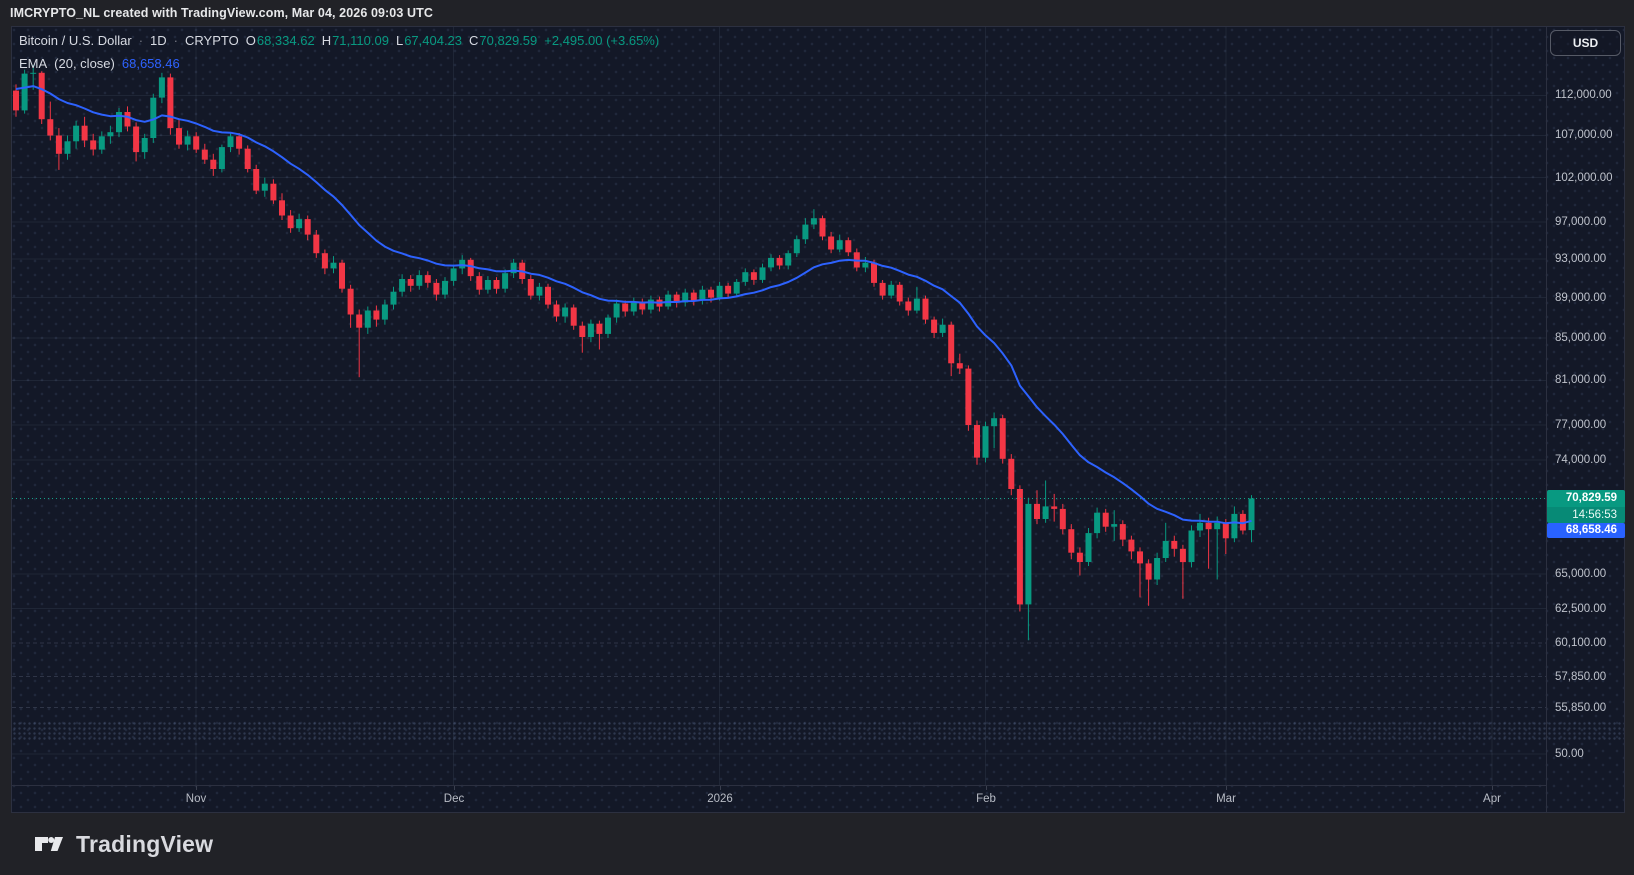 The width and height of the screenshot is (1634, 875). Describe the element at coordinates (1581, 708) in the screenshot. I see `price-tick-label: 55,850.00` at that location.